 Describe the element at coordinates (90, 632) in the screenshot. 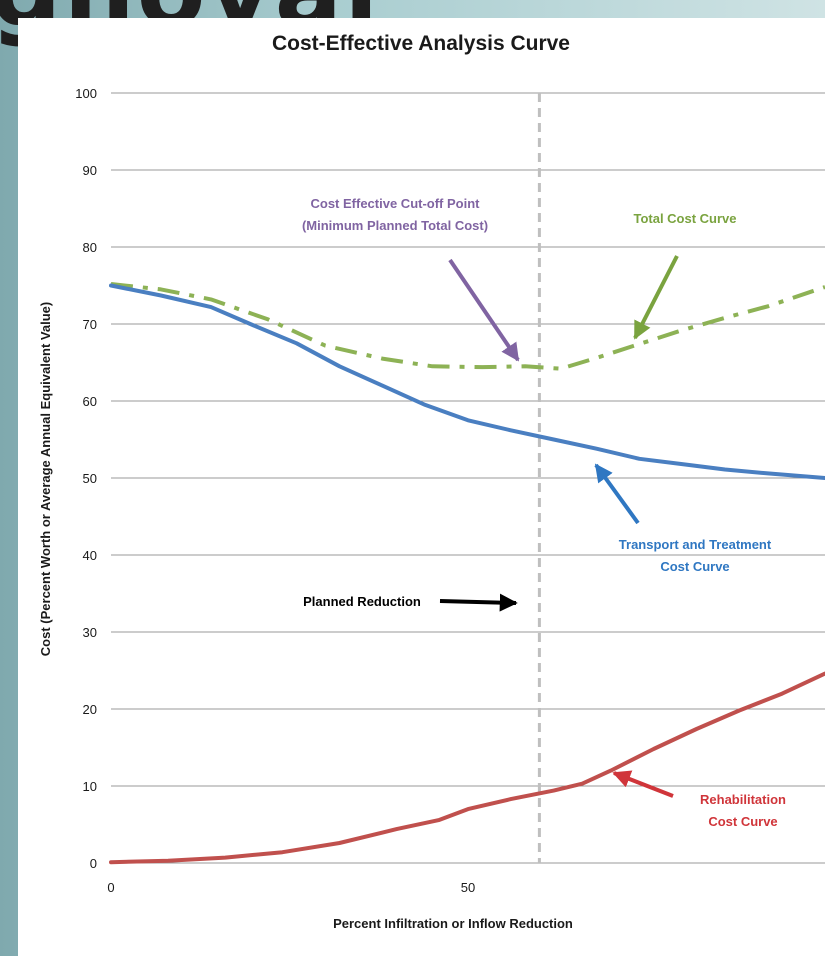

I see `y-tick-label-30: 30` at that location.